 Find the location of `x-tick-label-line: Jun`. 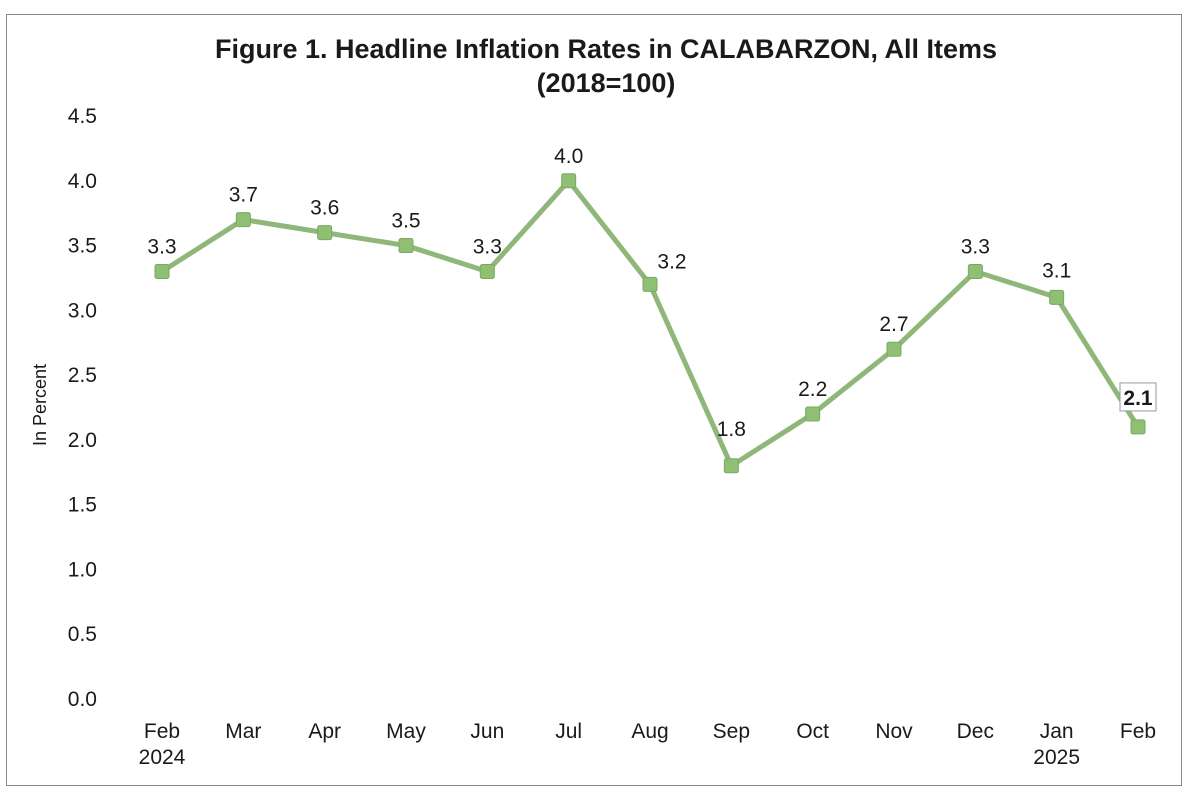

x-tick-label-line: Jun is located at coordinates (487, 731).